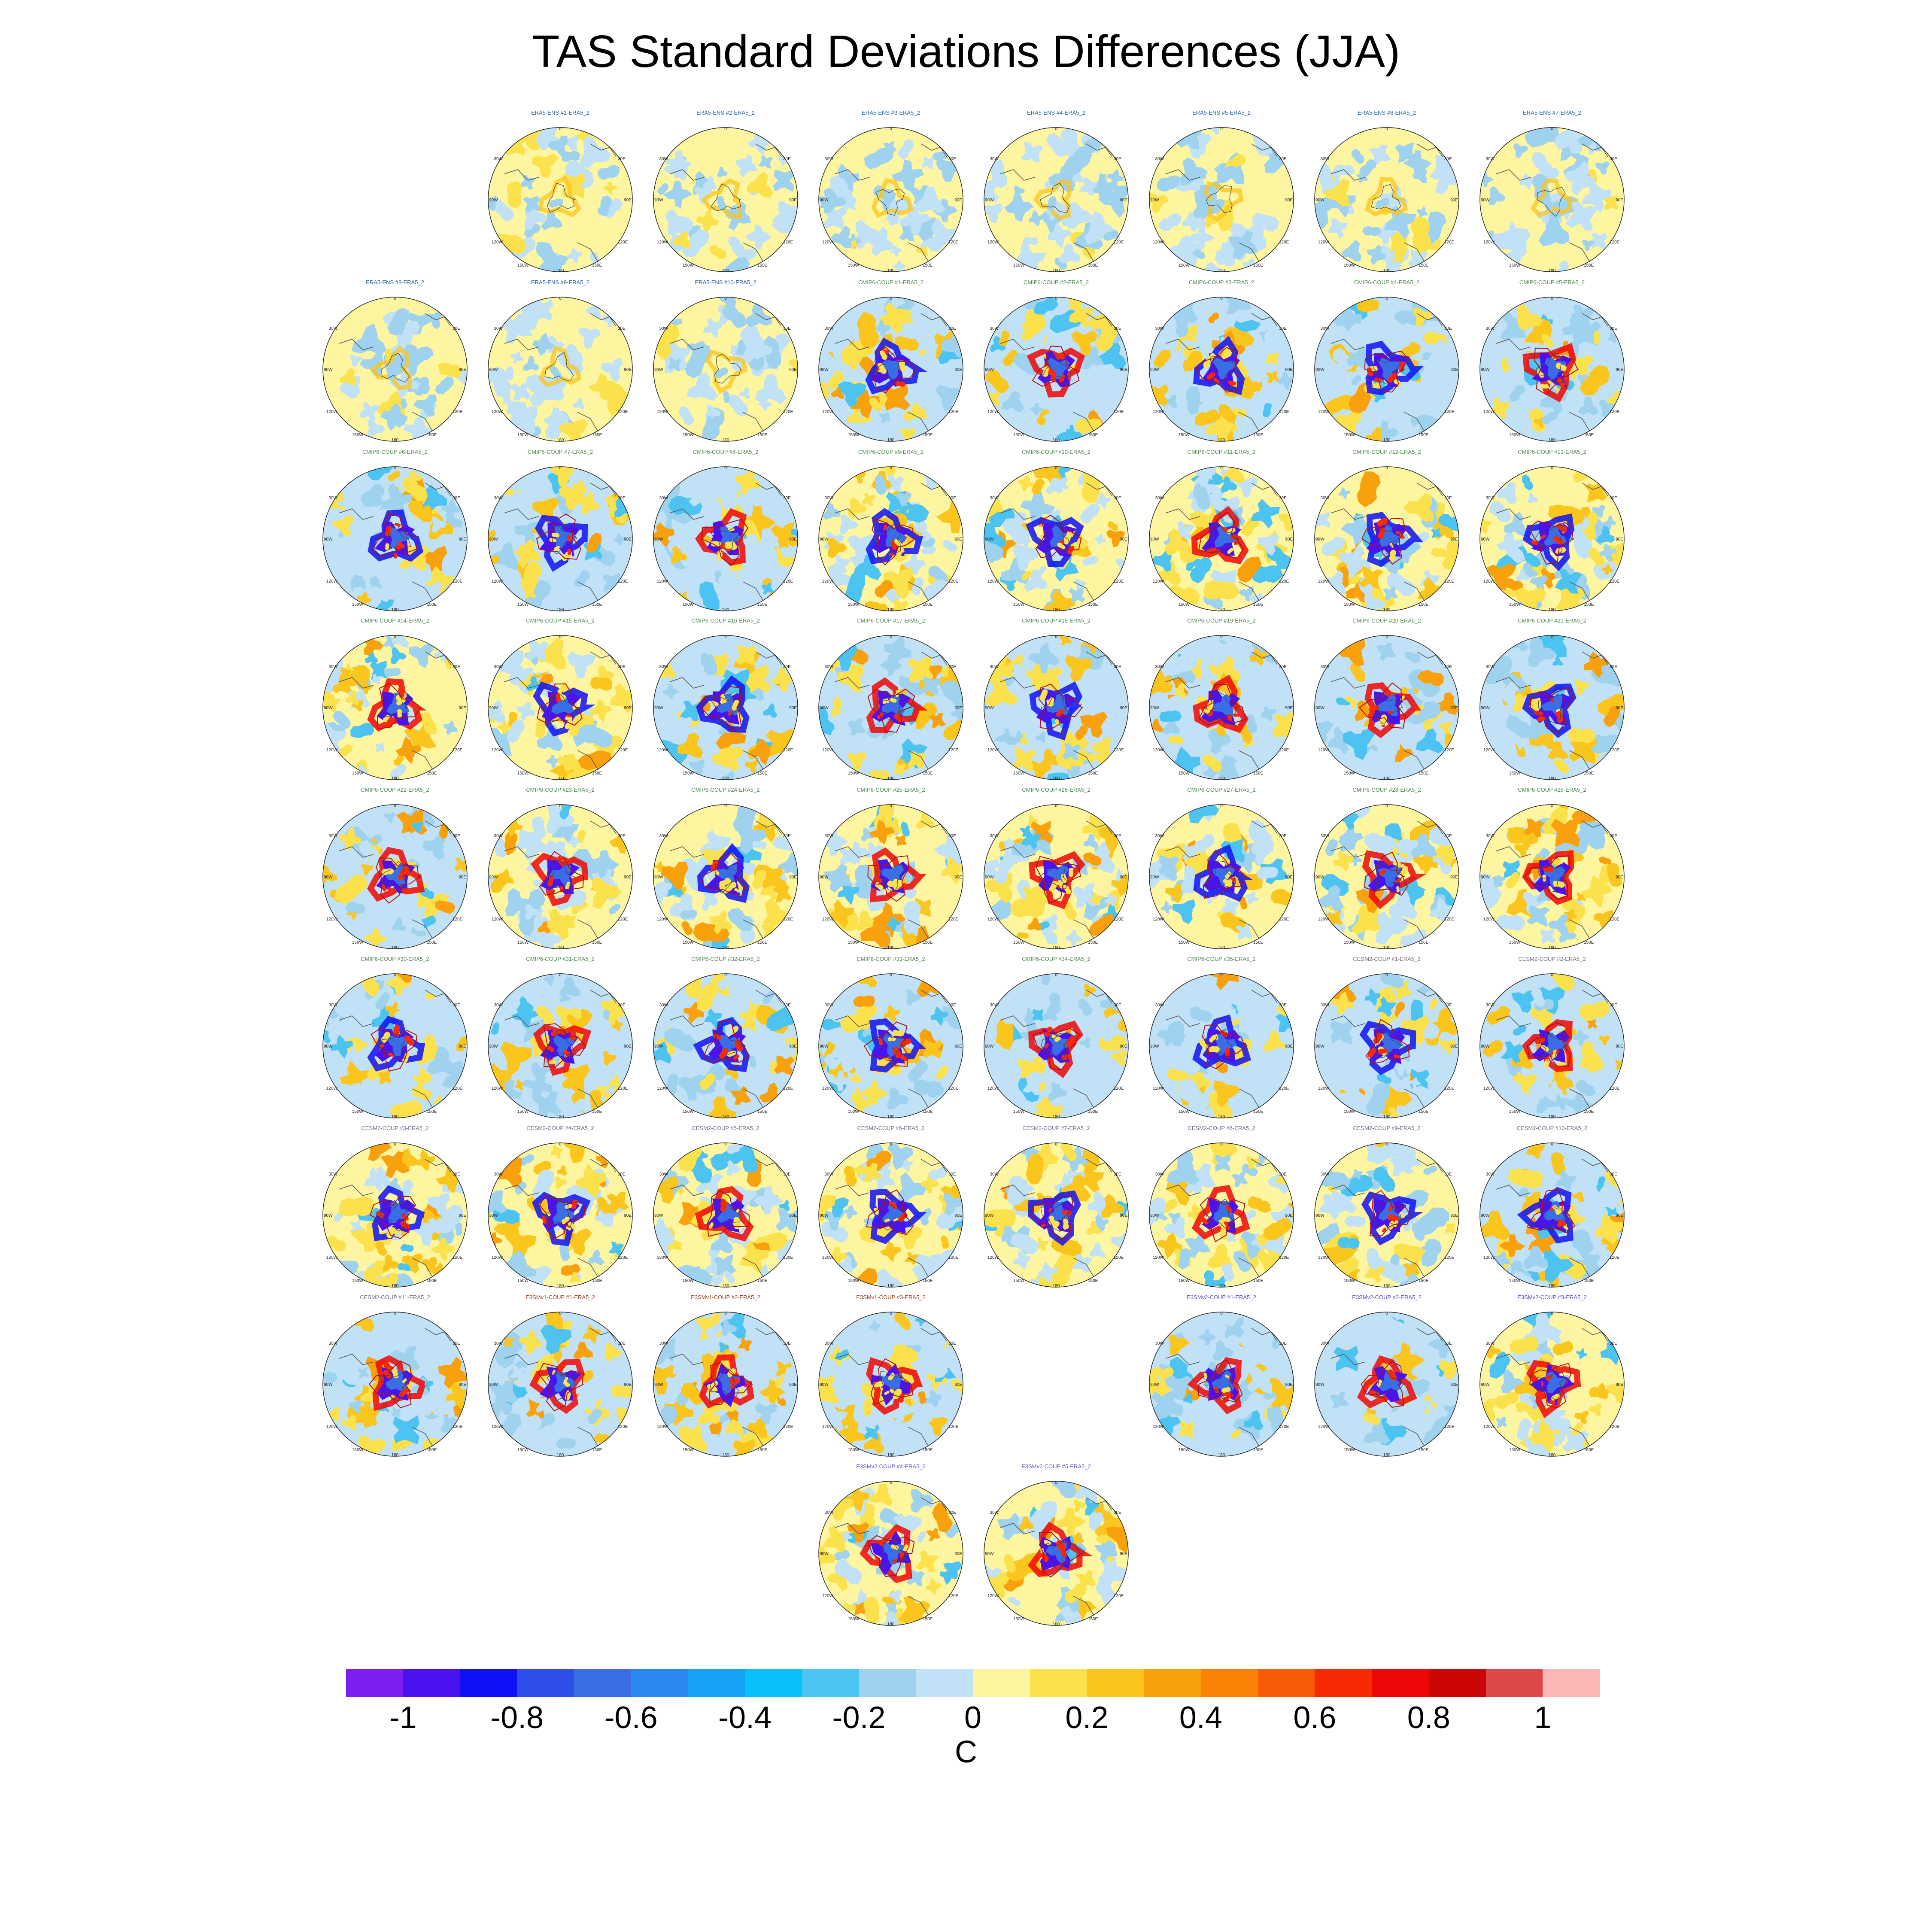 The image size is (1932, 1932). What do you see at coordinates (1056, 282) in the screenshot?
I see `panel-title: CMIP6-COUP #2-ERA5_2` at bounding box center [1056, 282].